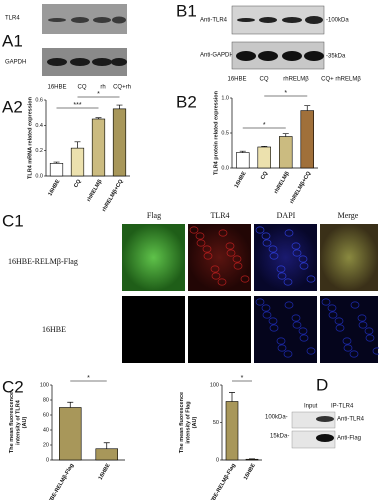  What do you see at coordinates (39, 126) in the screenshot?
I see `y-tick-label: 0.4` at bounding box center [39, 126].